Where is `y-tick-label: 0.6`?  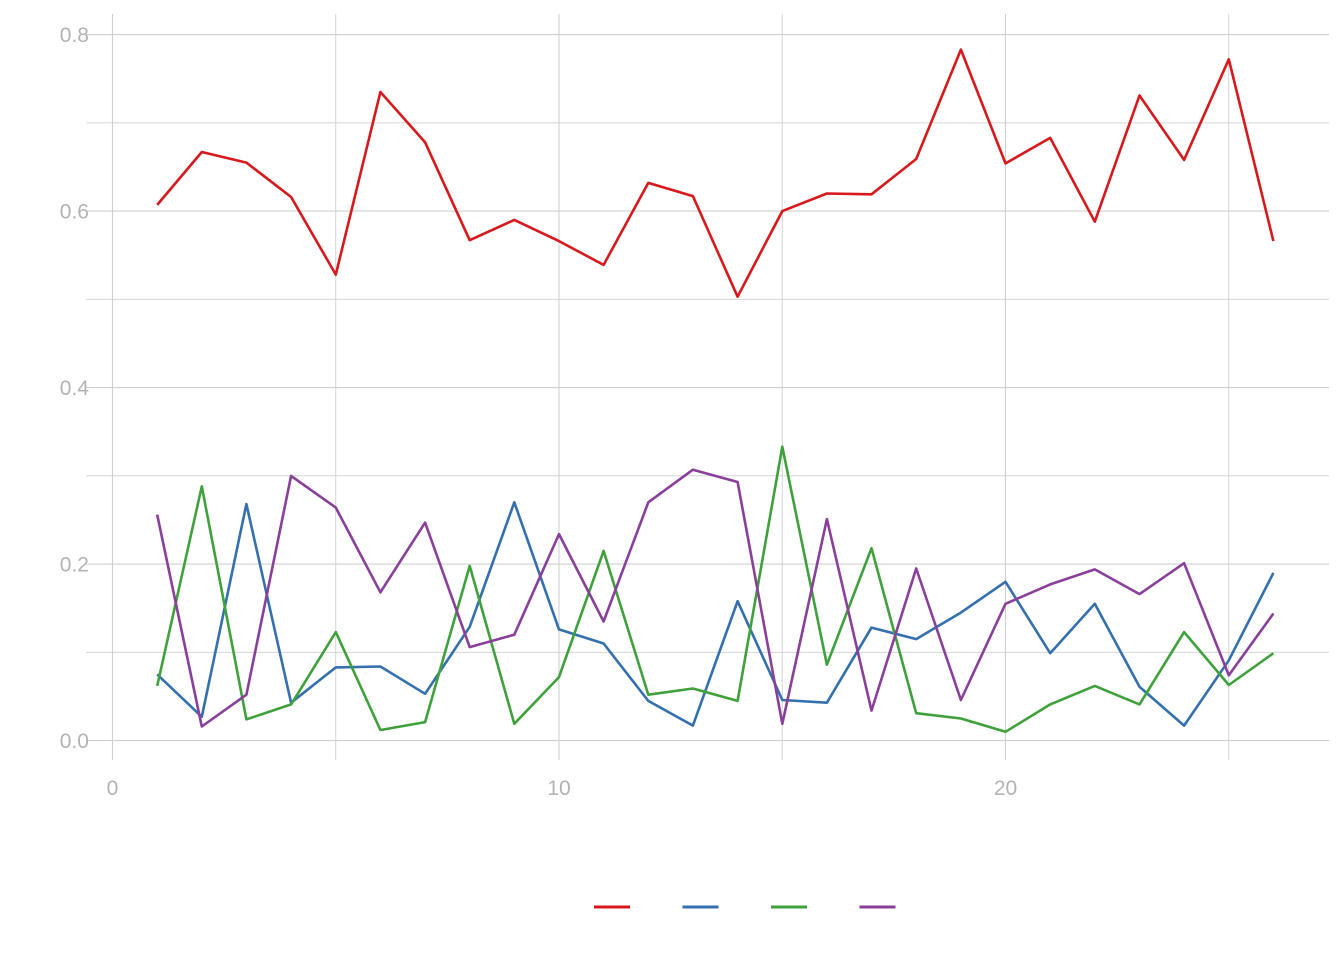 y-tick-label: 0.6 is located at coordinates (74, 212).